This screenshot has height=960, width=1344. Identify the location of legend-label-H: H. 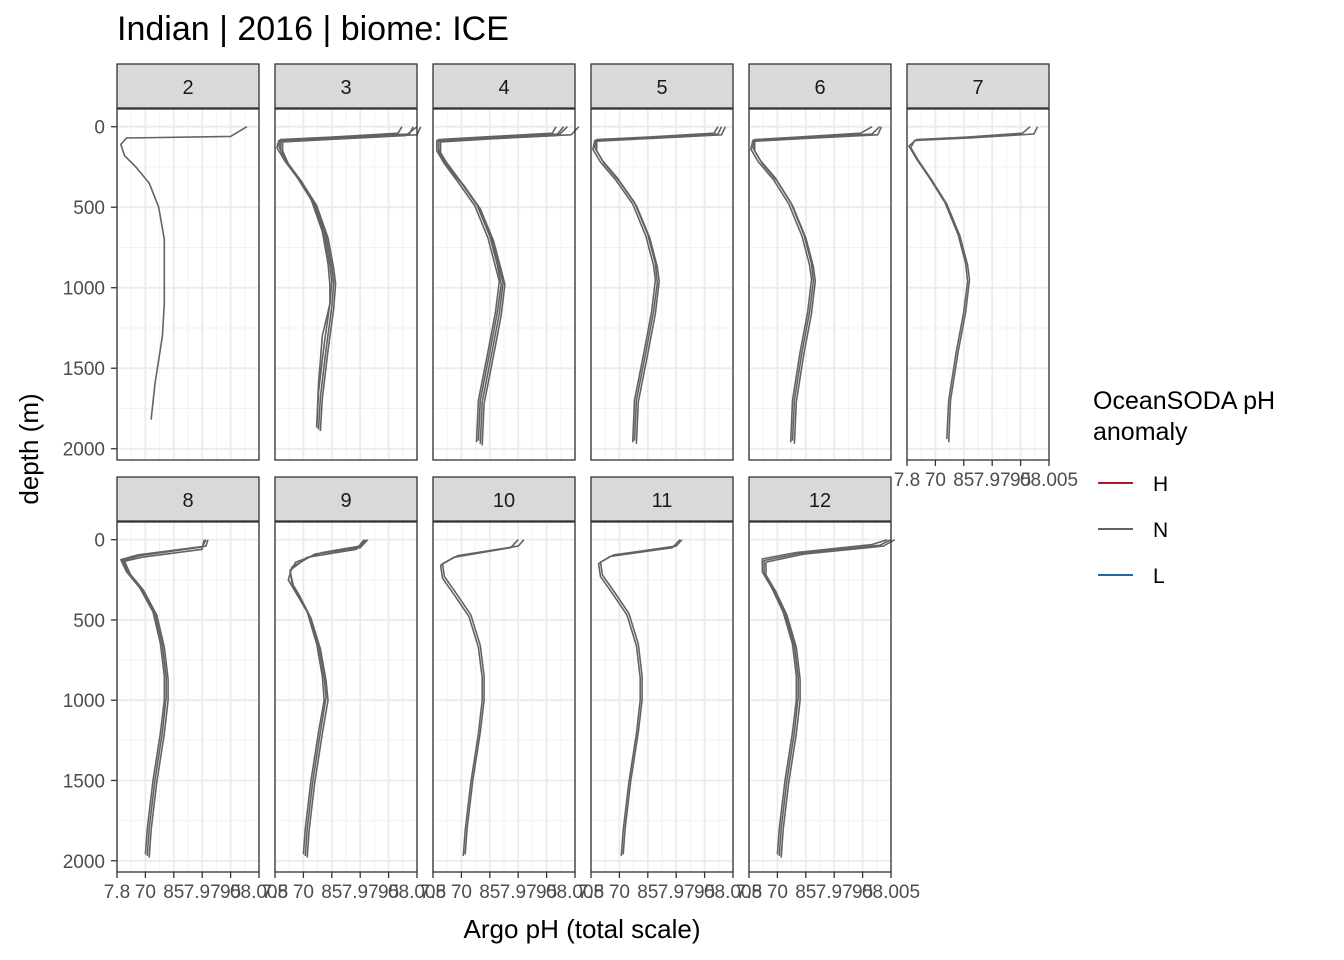
(1160, 484).